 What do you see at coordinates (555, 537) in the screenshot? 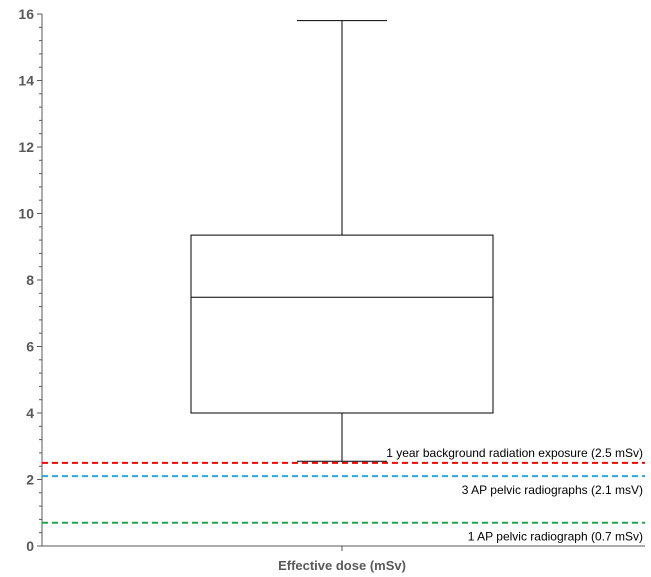
I see `reference-line-label: 1 AP pelvic radiograph (0.7 mSv)` at bounding box center [555, 537].